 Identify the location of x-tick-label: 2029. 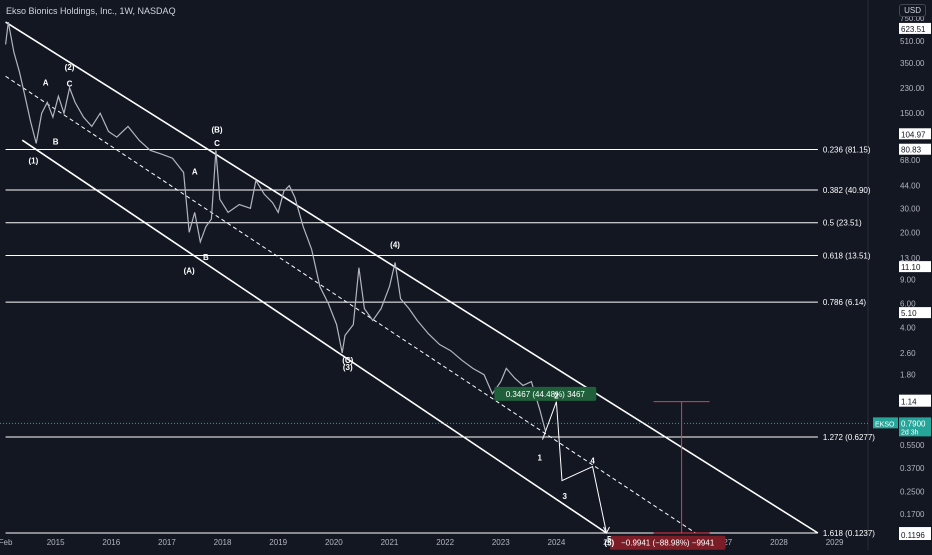
(835, 542).